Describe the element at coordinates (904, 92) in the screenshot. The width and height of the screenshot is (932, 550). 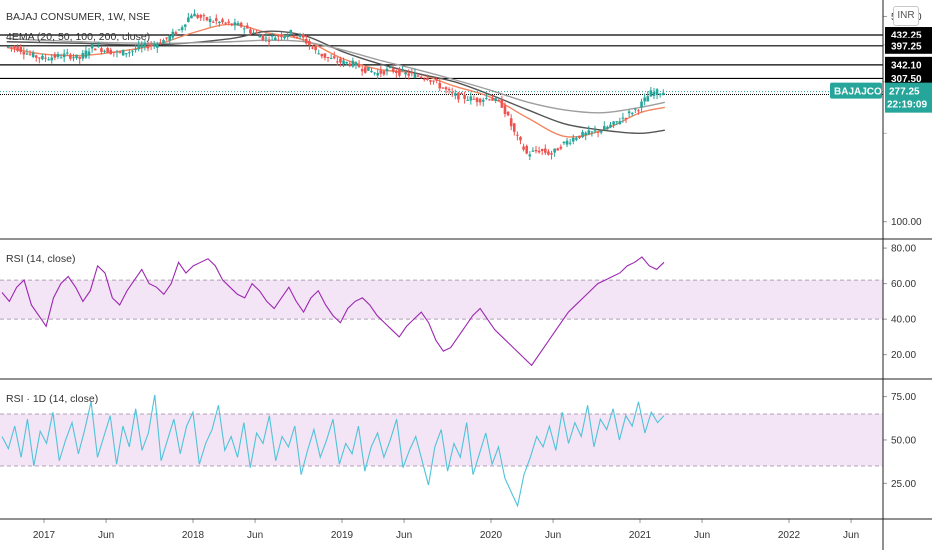
I see `last-price-label: 277.25` at that location.